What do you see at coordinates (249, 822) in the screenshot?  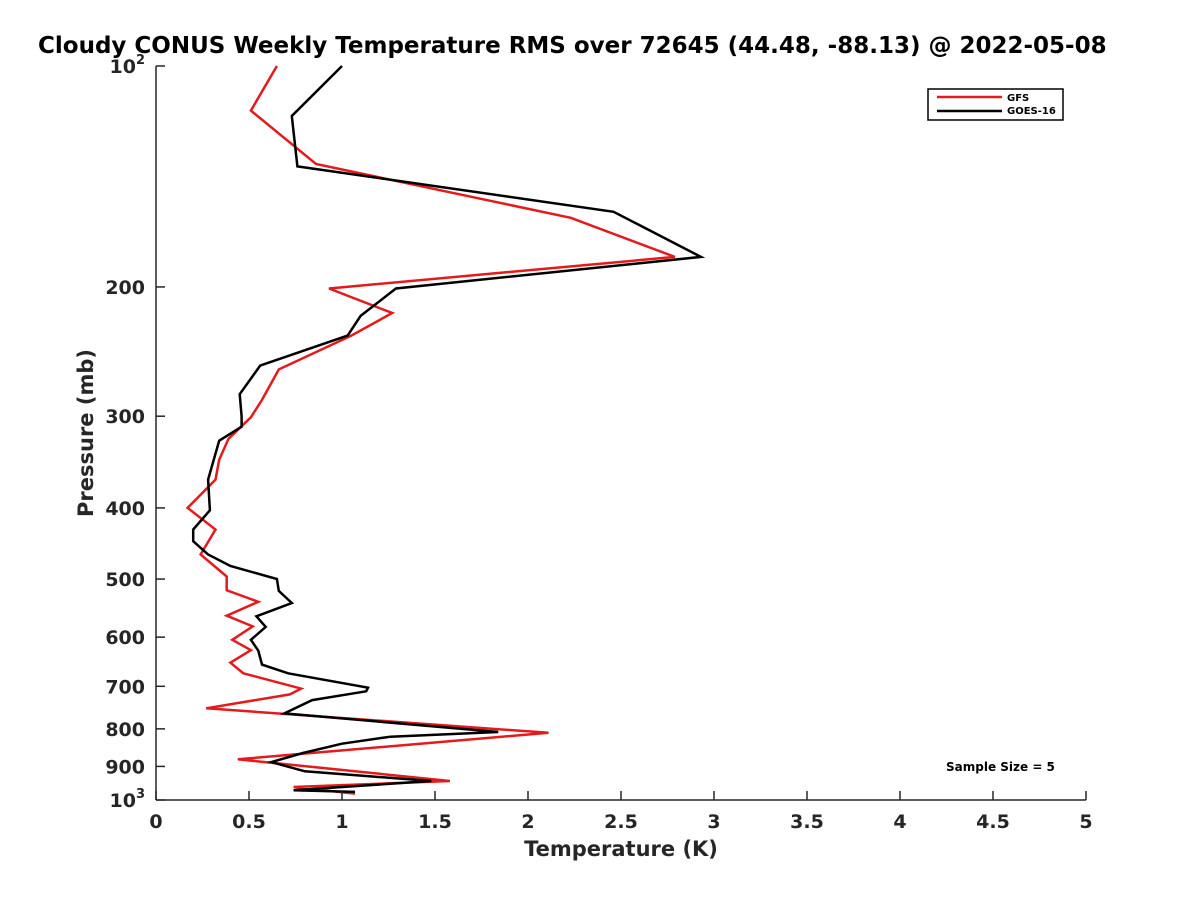 I see `x-tick-label: 0.5` at bounding box center [249, 822].